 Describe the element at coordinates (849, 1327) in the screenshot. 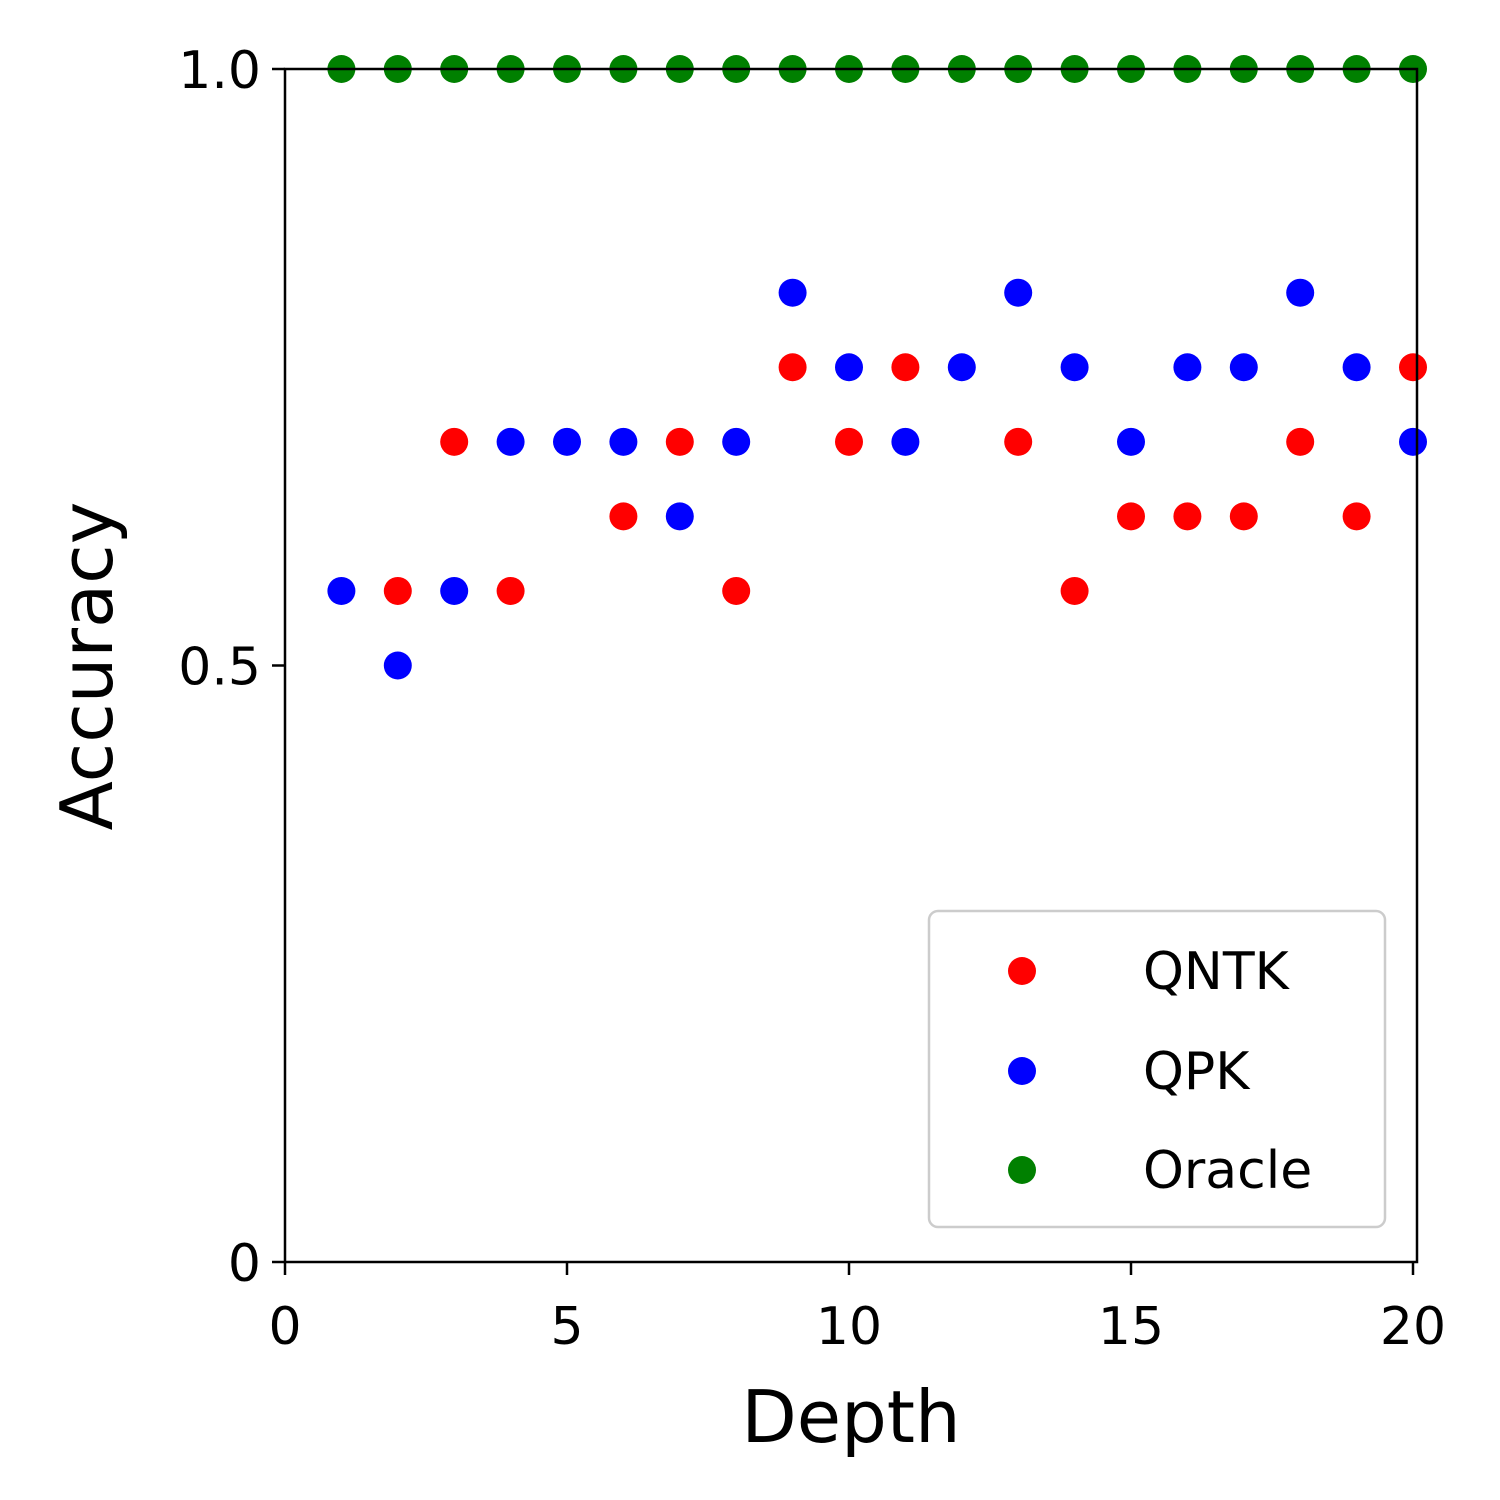

I see `x-tick-label: 10` at that location.